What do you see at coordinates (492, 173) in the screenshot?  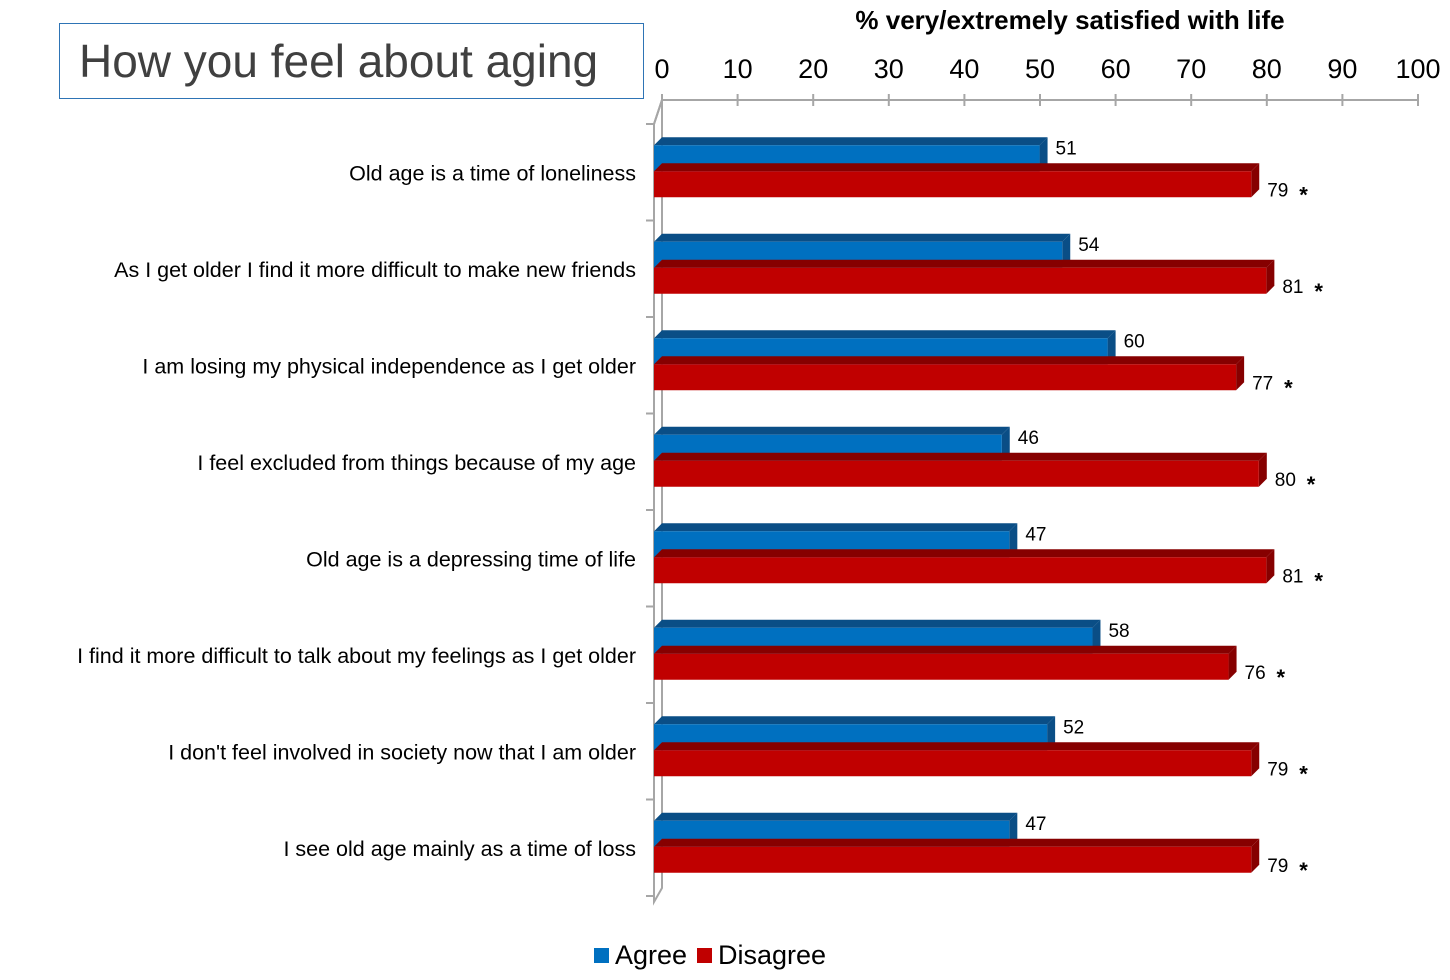 I see `category-label: Old age is a time of loneliness` at bounding box center [492, 173].